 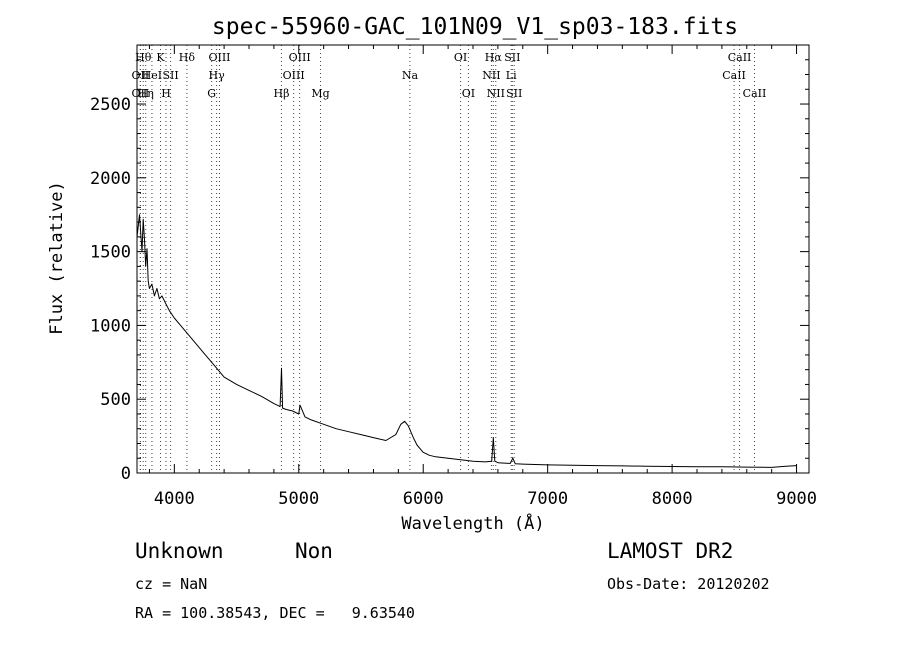 What do you see at coordinates (472, 523) in the screenshot?
I see `x-axis-label: Wavelength (Å)` at bounding box center [472, 523].